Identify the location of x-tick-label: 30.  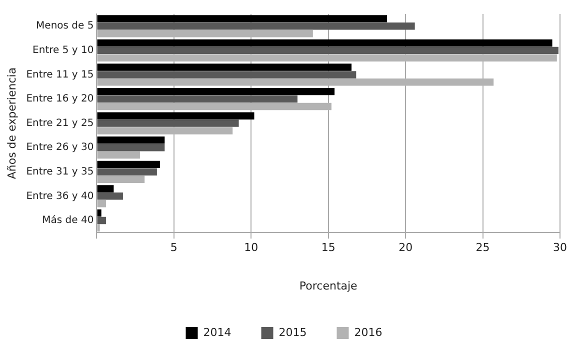
(560, 247).